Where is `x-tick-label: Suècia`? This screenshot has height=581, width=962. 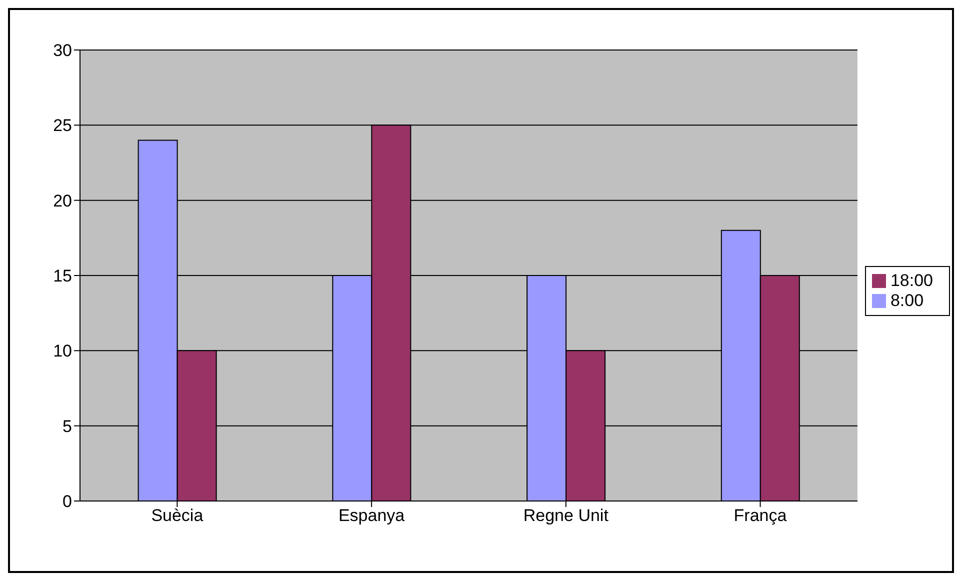
x-tick-label: Suècia is located at coordinates (177, 516).